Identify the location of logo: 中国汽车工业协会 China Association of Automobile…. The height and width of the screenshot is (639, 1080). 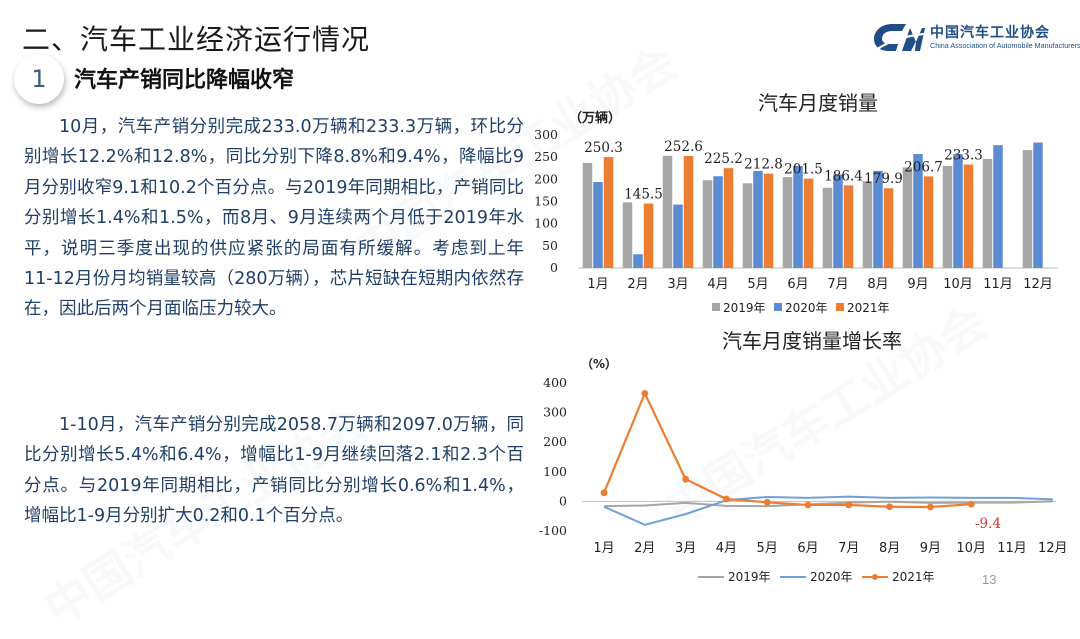
(976, 40).